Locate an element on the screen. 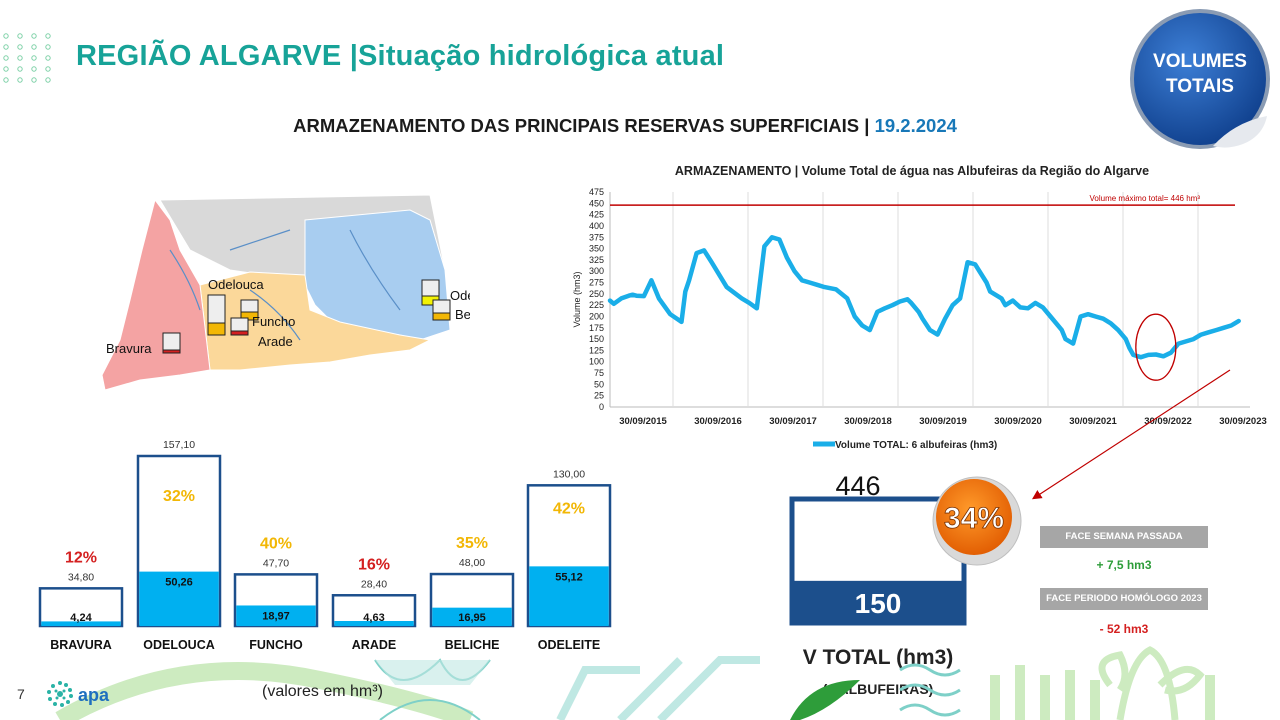 The width and height of the screenshot is (1280, 720). stored-bar-funcho is located at coordinates (276, 615).